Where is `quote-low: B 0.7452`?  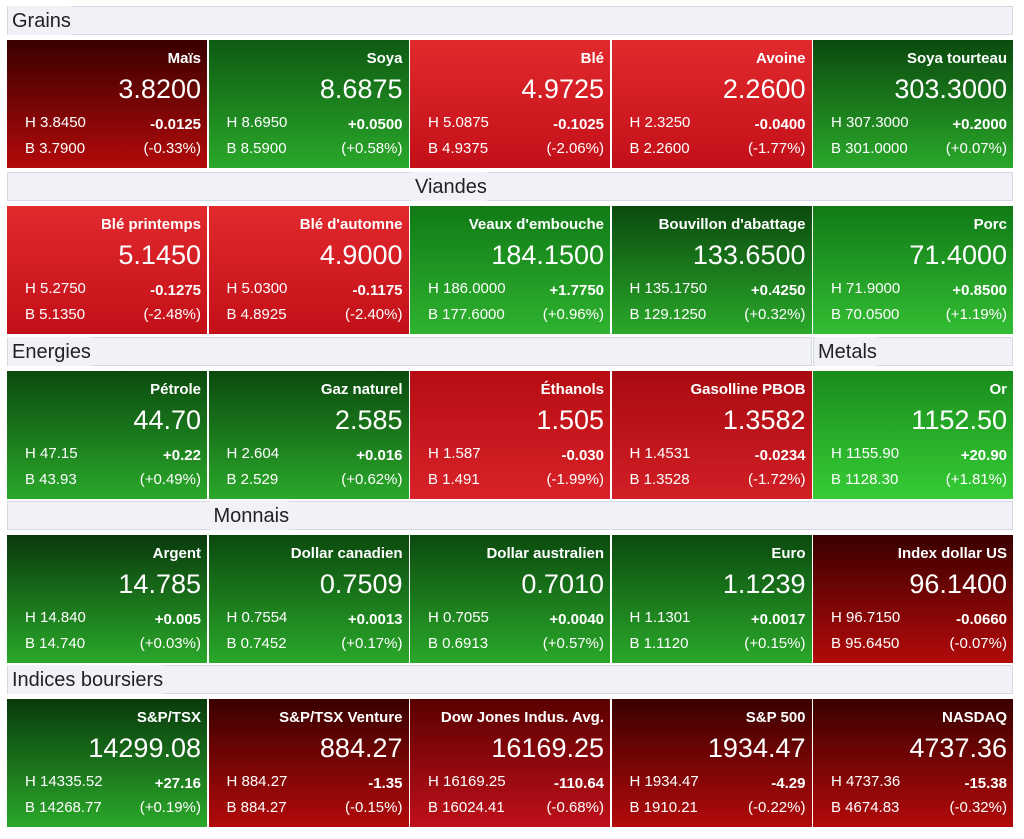
quote-low: B 0.7452 is located at coordinates (256, 643).